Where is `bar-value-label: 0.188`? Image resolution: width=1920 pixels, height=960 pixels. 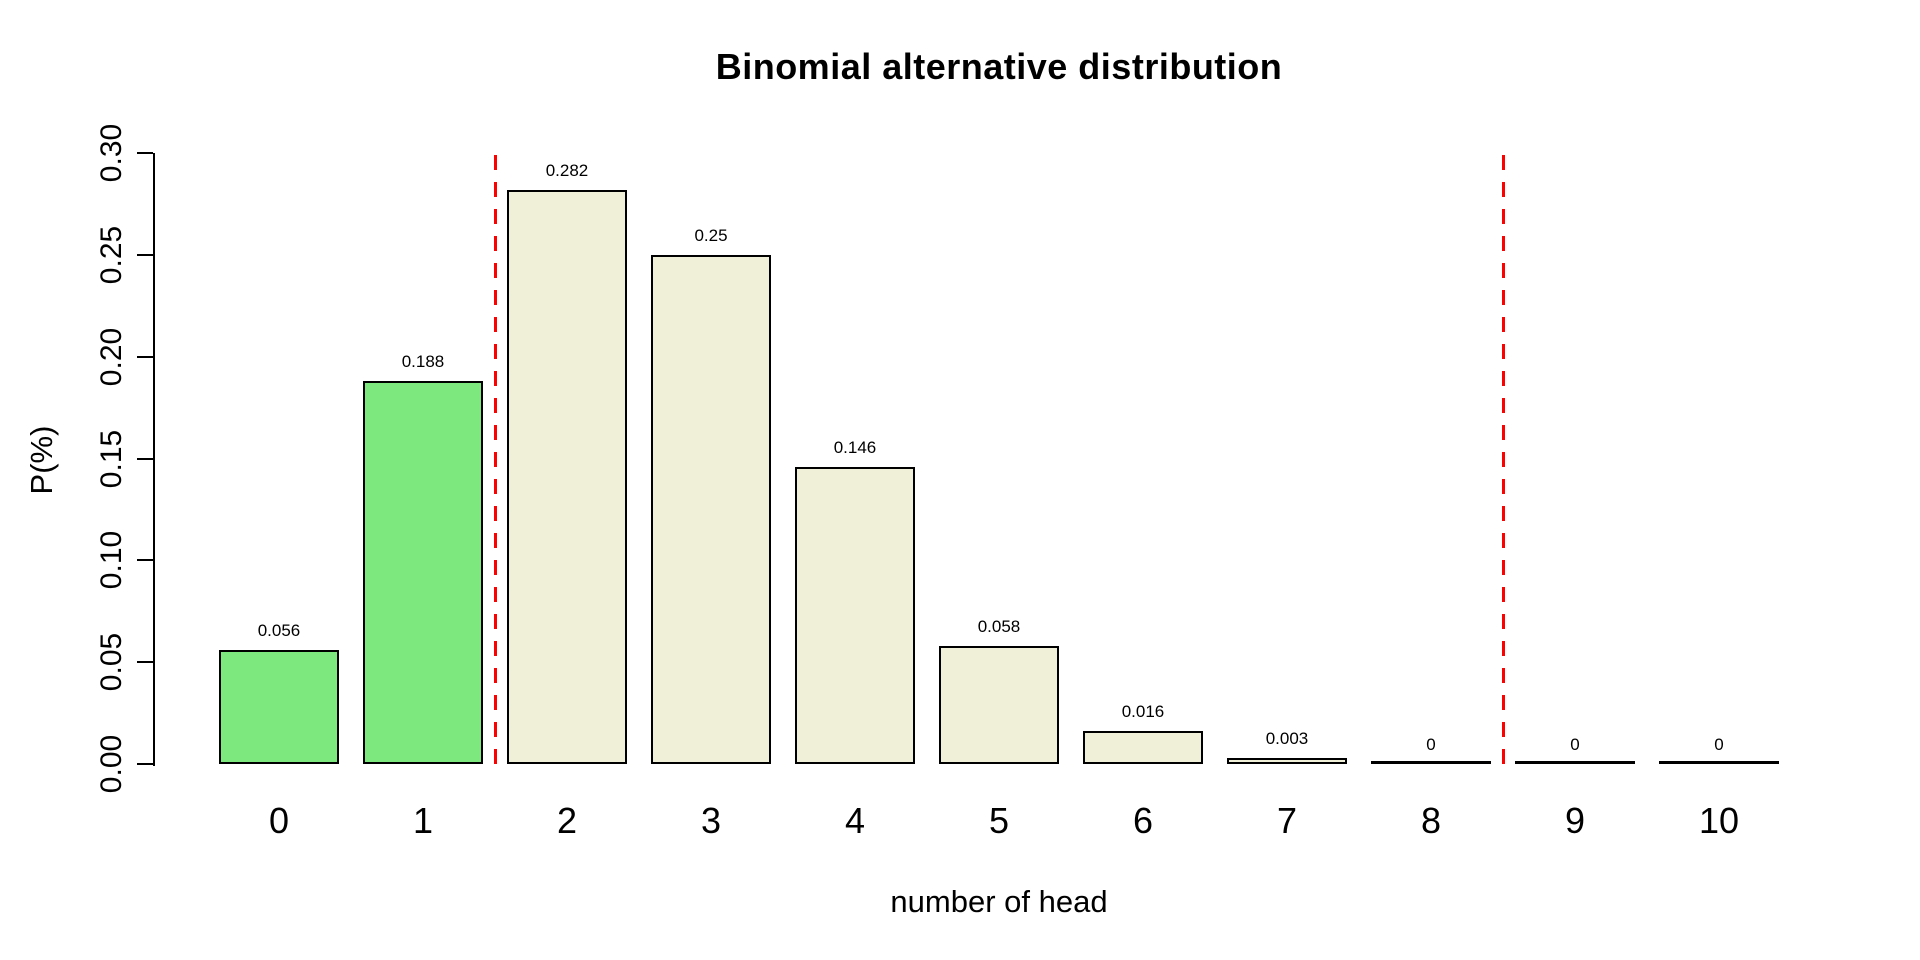 bar-value-label: 0.188 is located at coordinates (423, 362).